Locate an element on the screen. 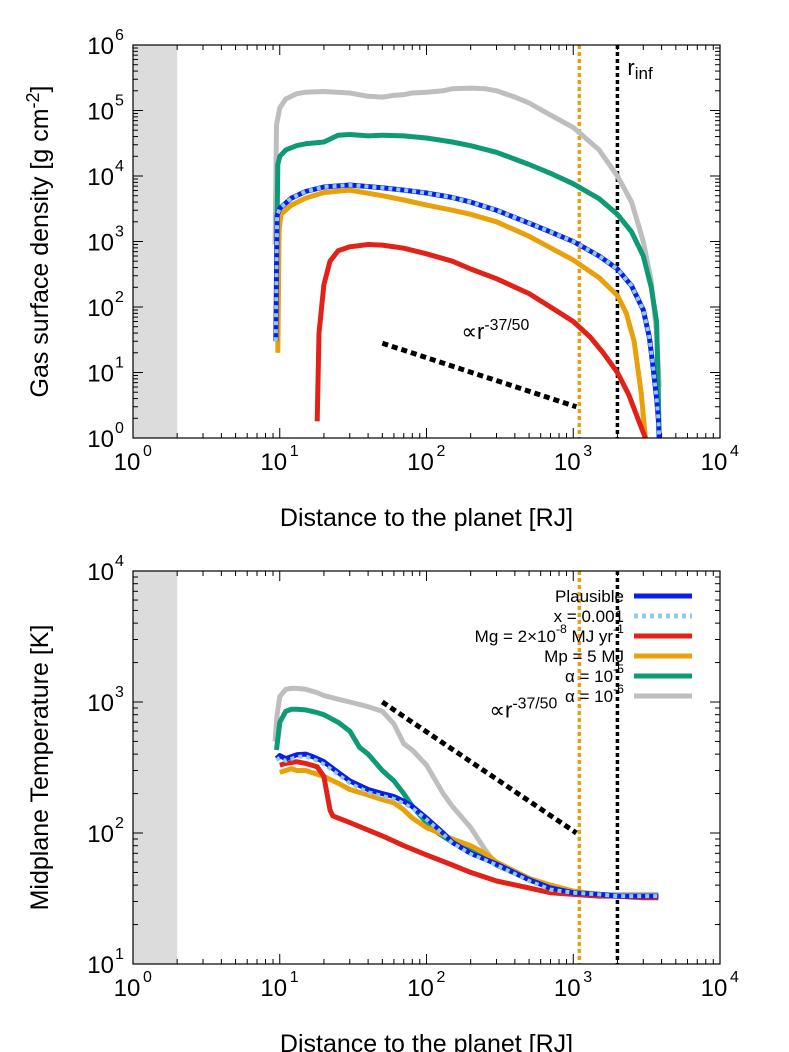  text-part: -5 is located at coordinates (618, 669).